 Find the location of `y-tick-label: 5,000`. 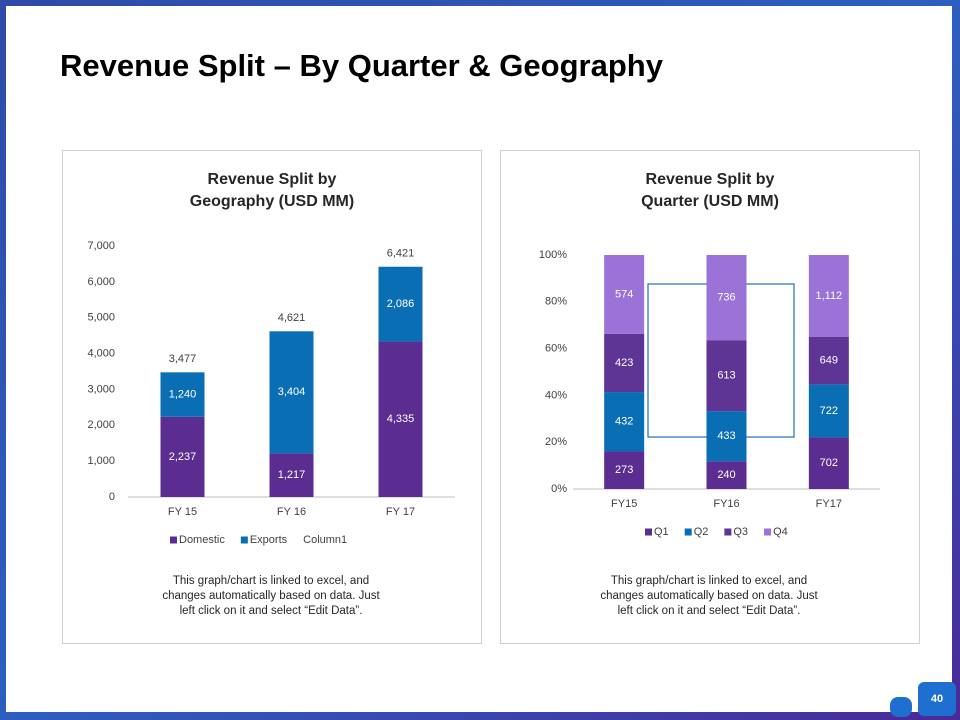

y-tick-label: 5,000 is located at coordinates (101, 318).